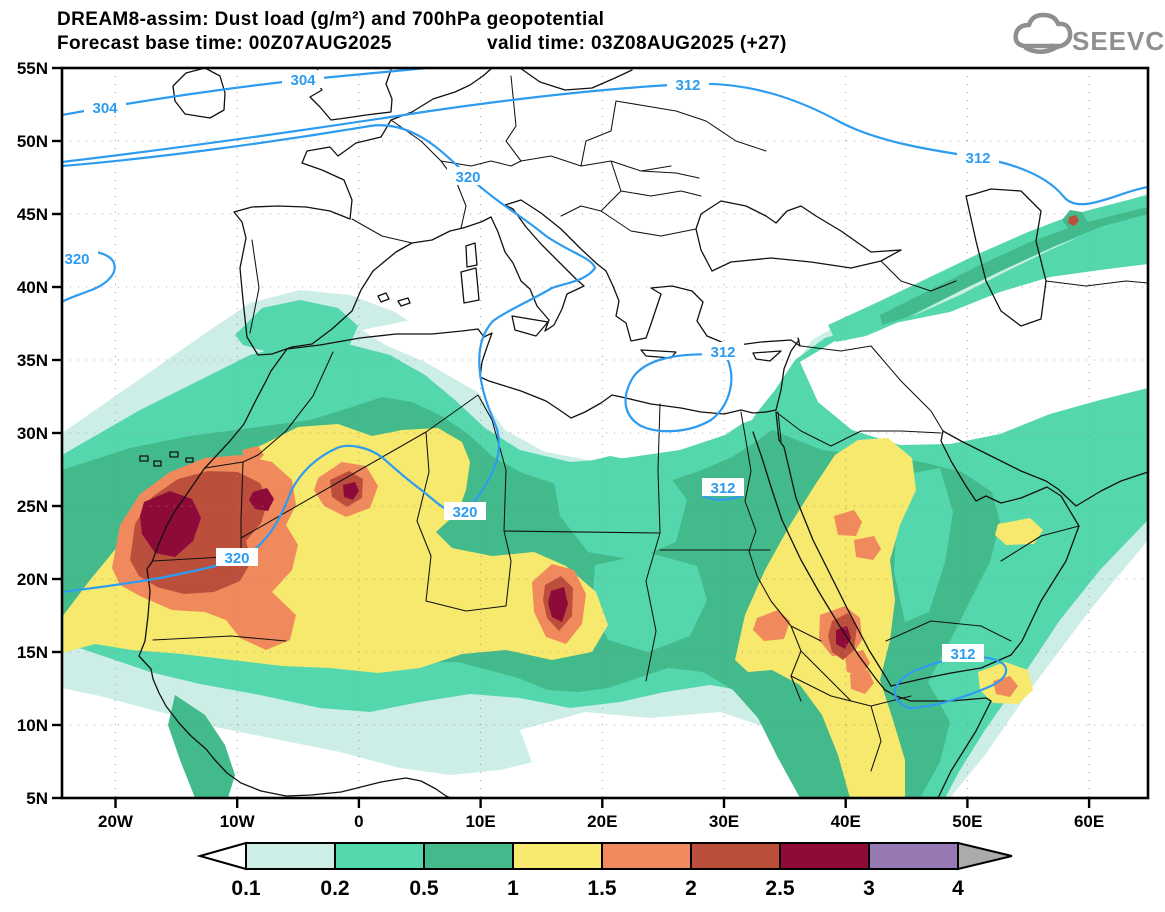  Describe the element at coordinates (985, 856) in the screenshot. I see `colorbar-right-arrow` at that location.